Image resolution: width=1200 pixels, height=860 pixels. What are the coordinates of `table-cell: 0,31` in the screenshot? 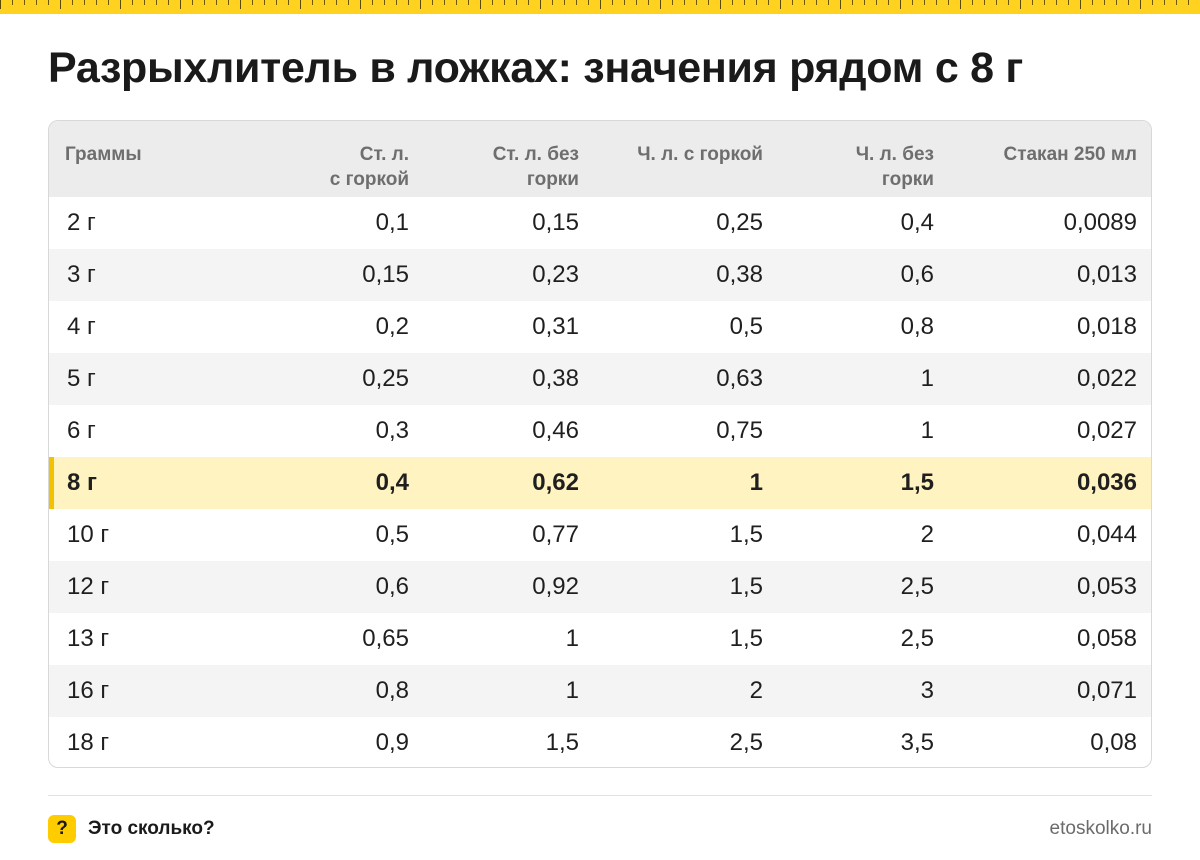 It's located at (555, 326).